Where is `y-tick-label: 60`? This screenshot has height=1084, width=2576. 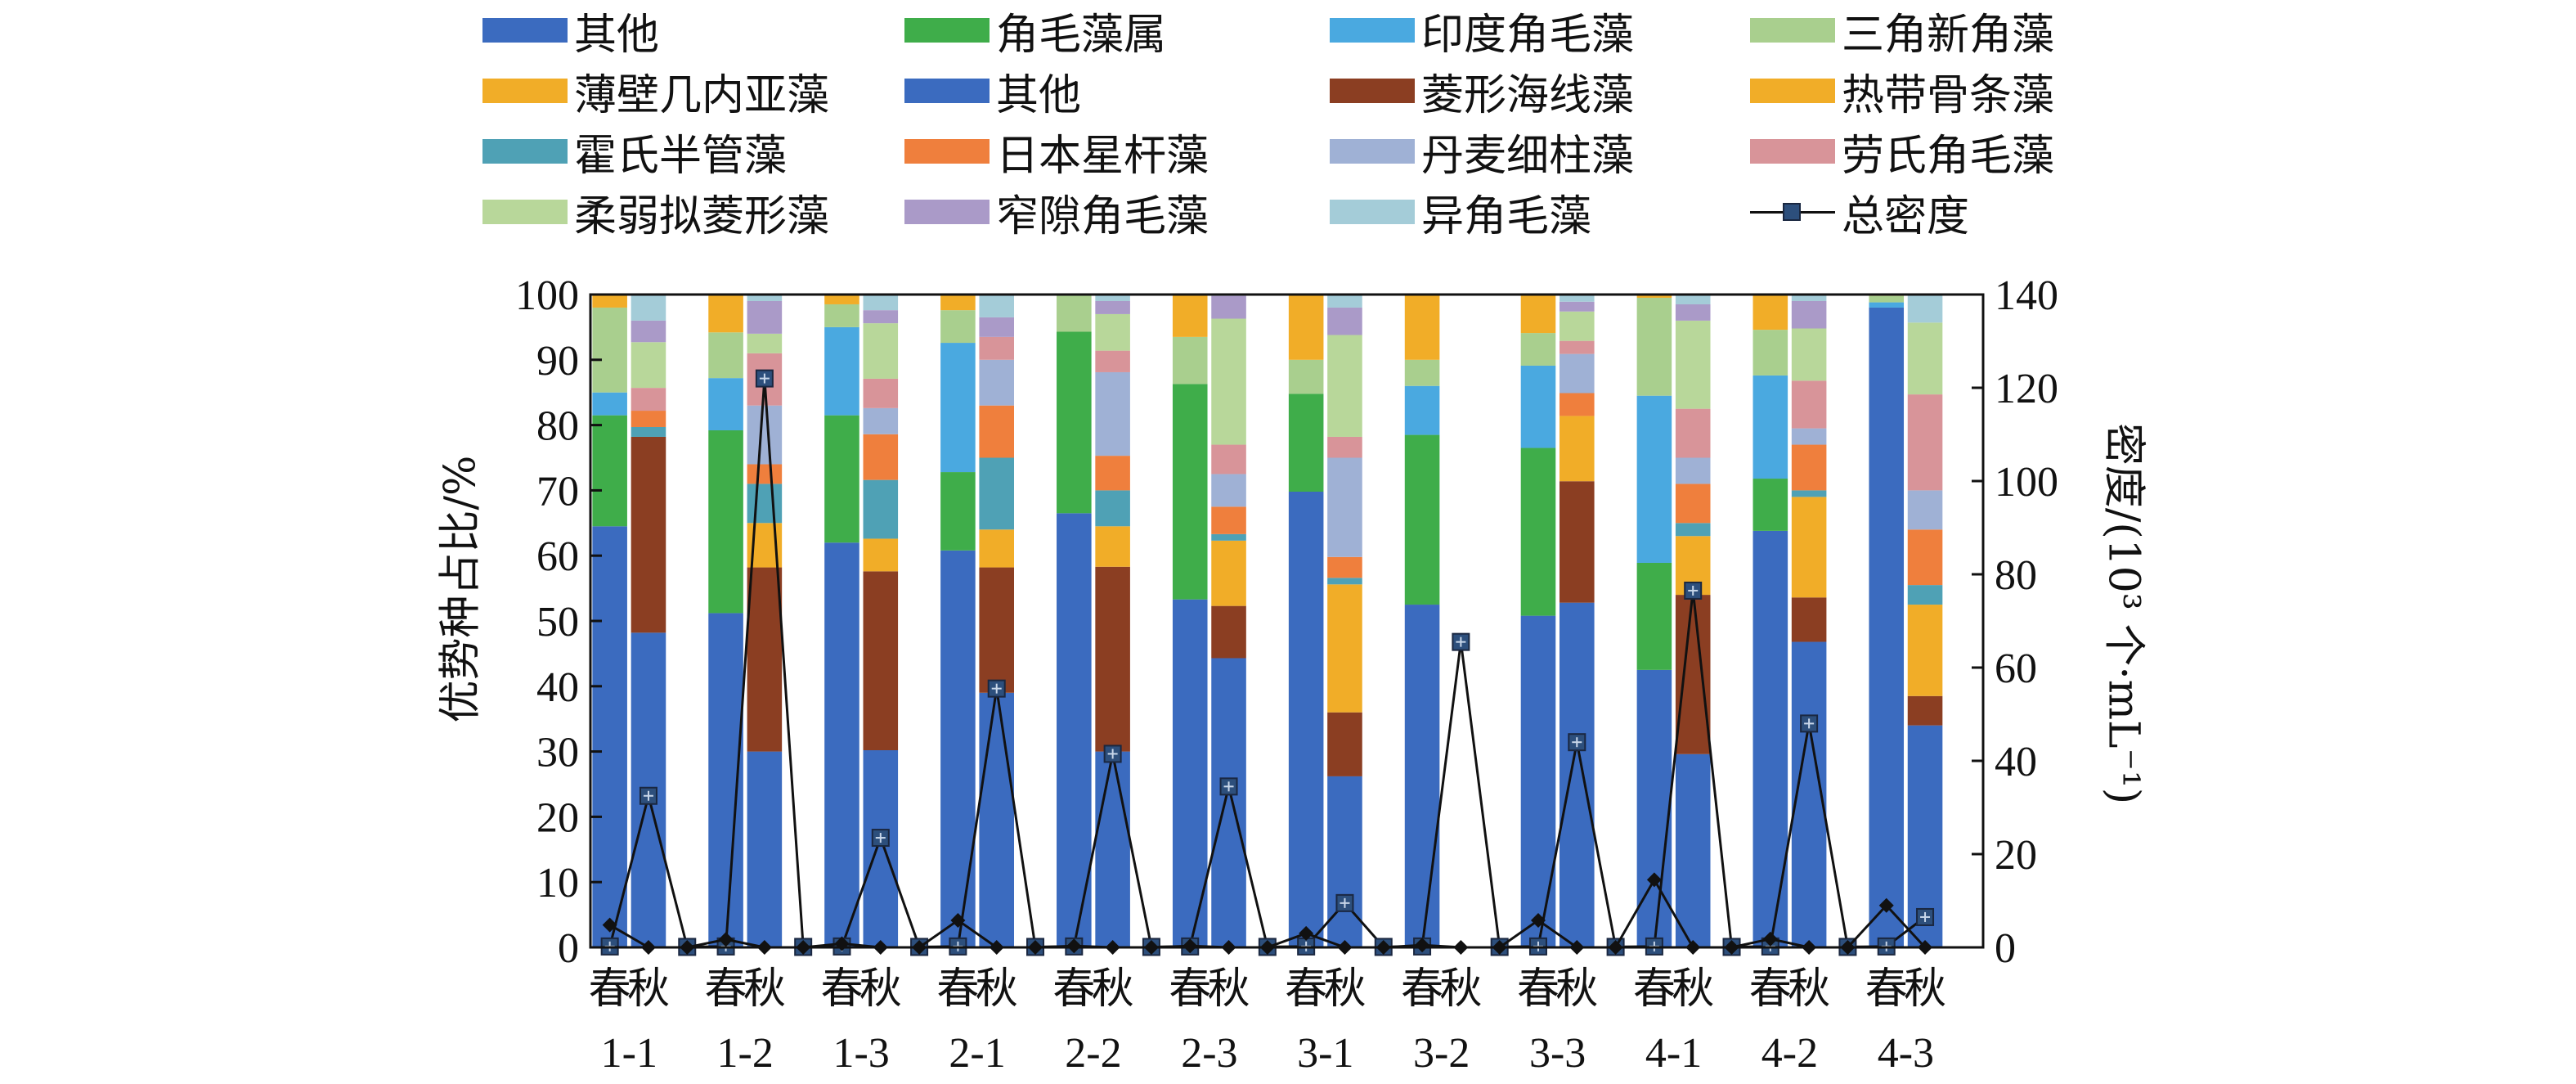 y-tick-label: 60 is located at coordinates (557, 556).